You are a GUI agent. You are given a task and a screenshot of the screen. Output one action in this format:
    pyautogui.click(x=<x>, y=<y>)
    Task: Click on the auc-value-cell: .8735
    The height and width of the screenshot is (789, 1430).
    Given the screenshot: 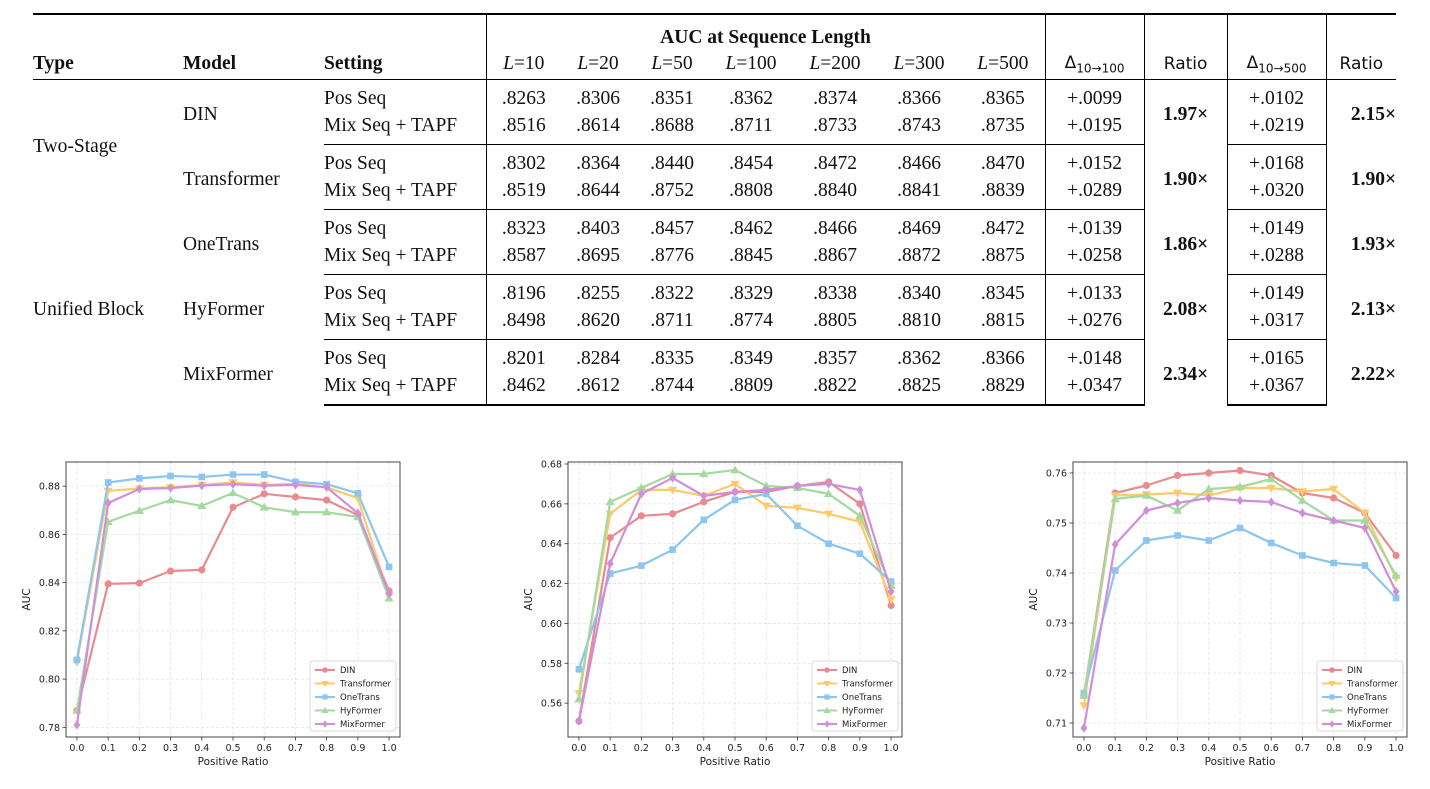 What is the action you would take?
    pyautogui.click(x=1003, y=128)
    